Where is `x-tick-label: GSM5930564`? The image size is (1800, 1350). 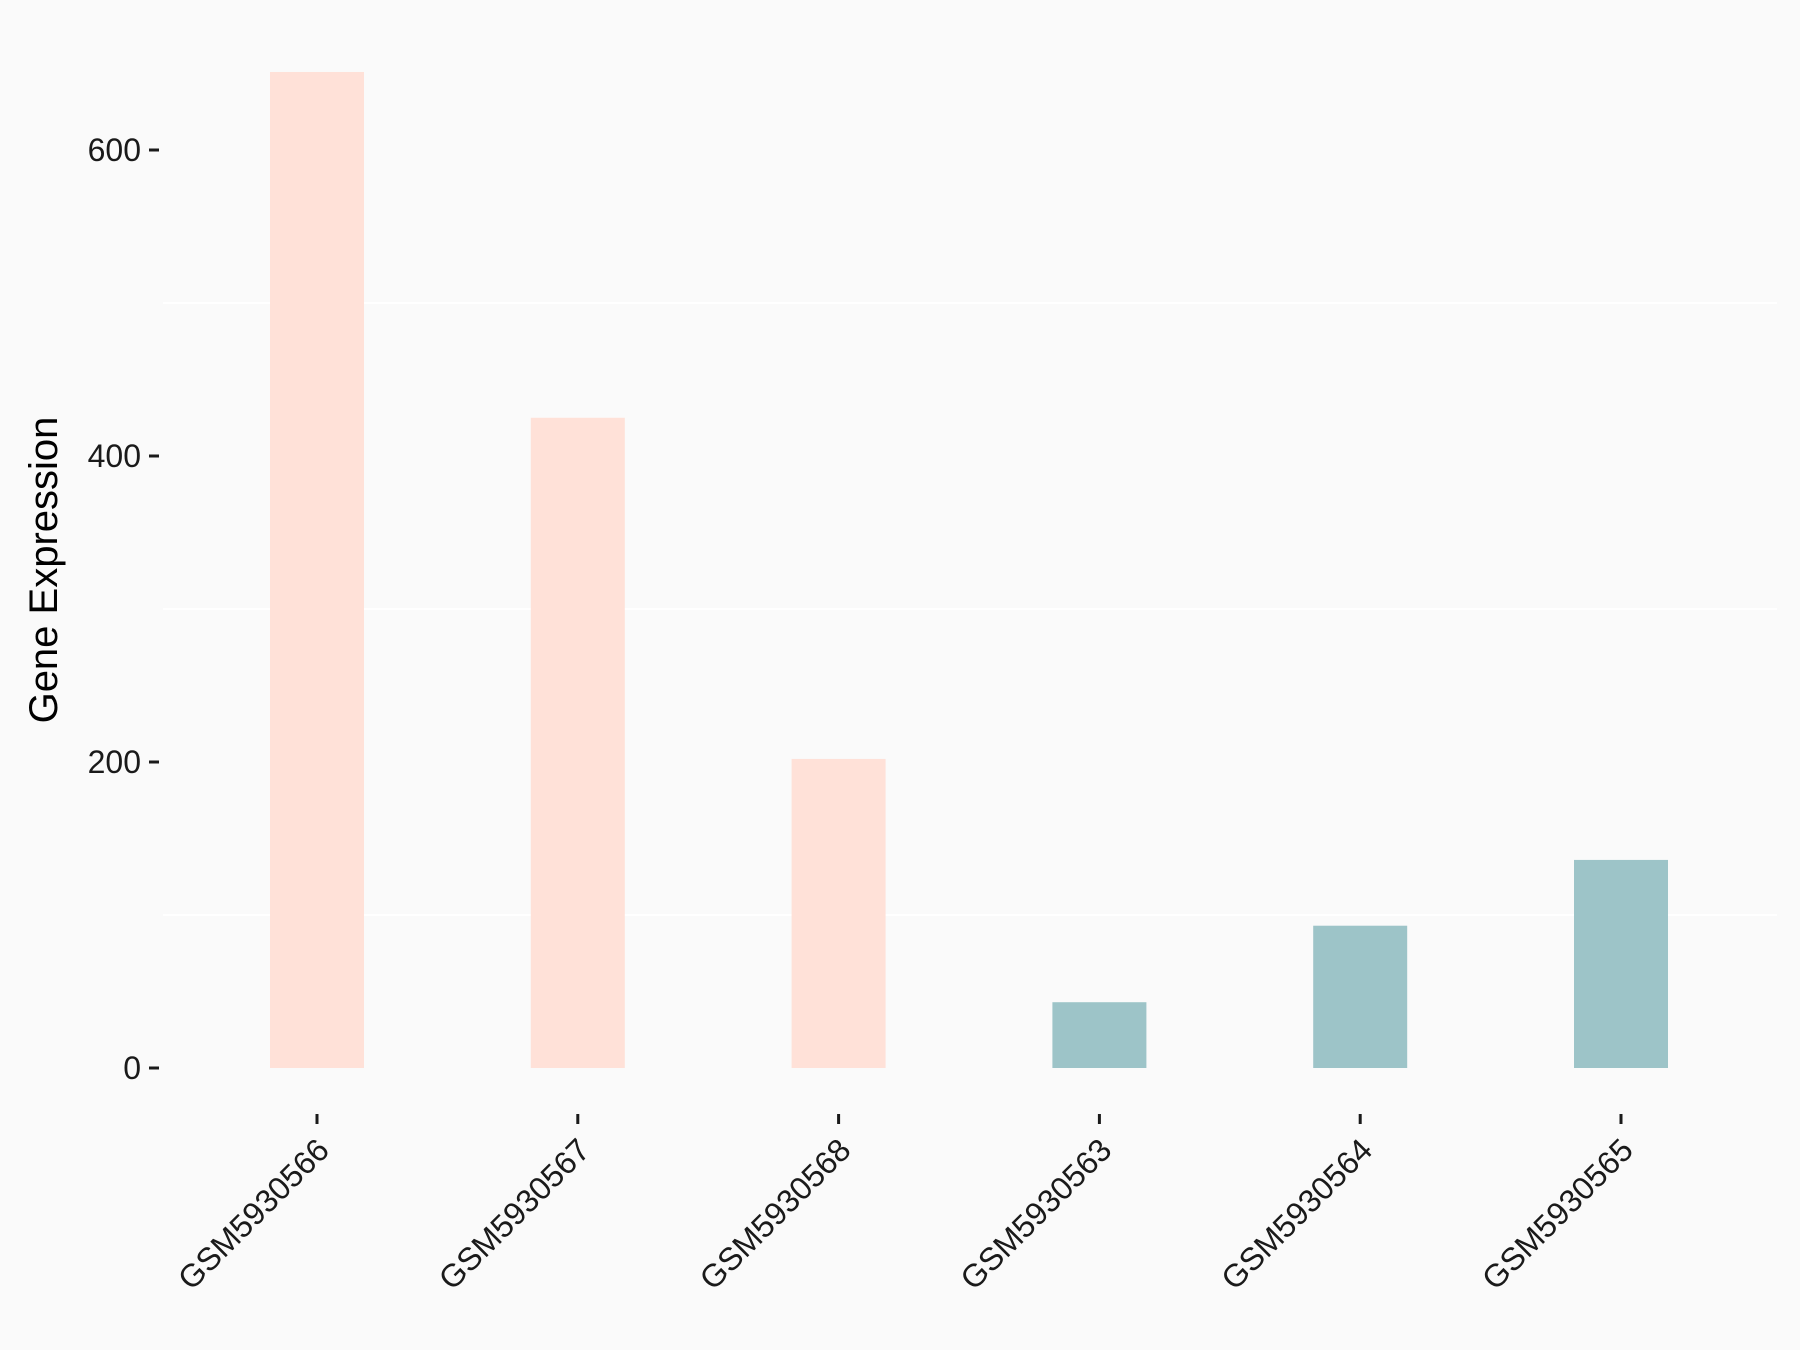
x-tick-label: GSM5930564 is located at coordinates (1296, 1213).